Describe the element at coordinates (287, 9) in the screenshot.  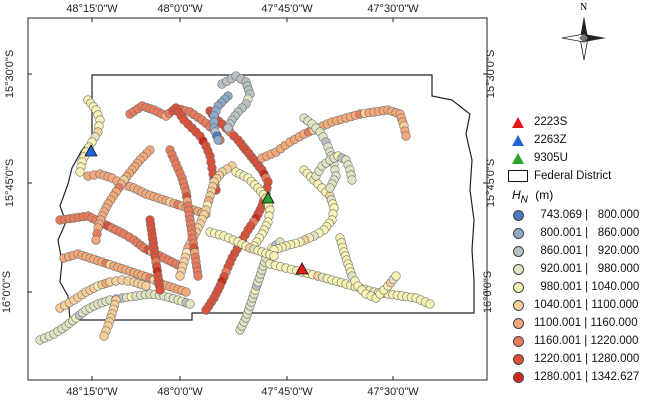
I see `top-lon-label-3: 47°45'0"W` at that location.